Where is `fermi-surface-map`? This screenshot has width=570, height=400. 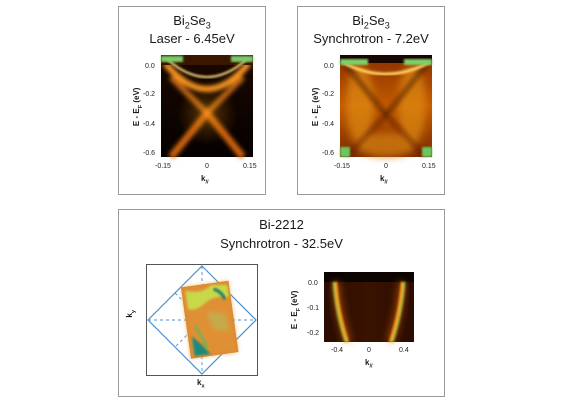
fermi-surface-map is located at coordinates (202, 320).